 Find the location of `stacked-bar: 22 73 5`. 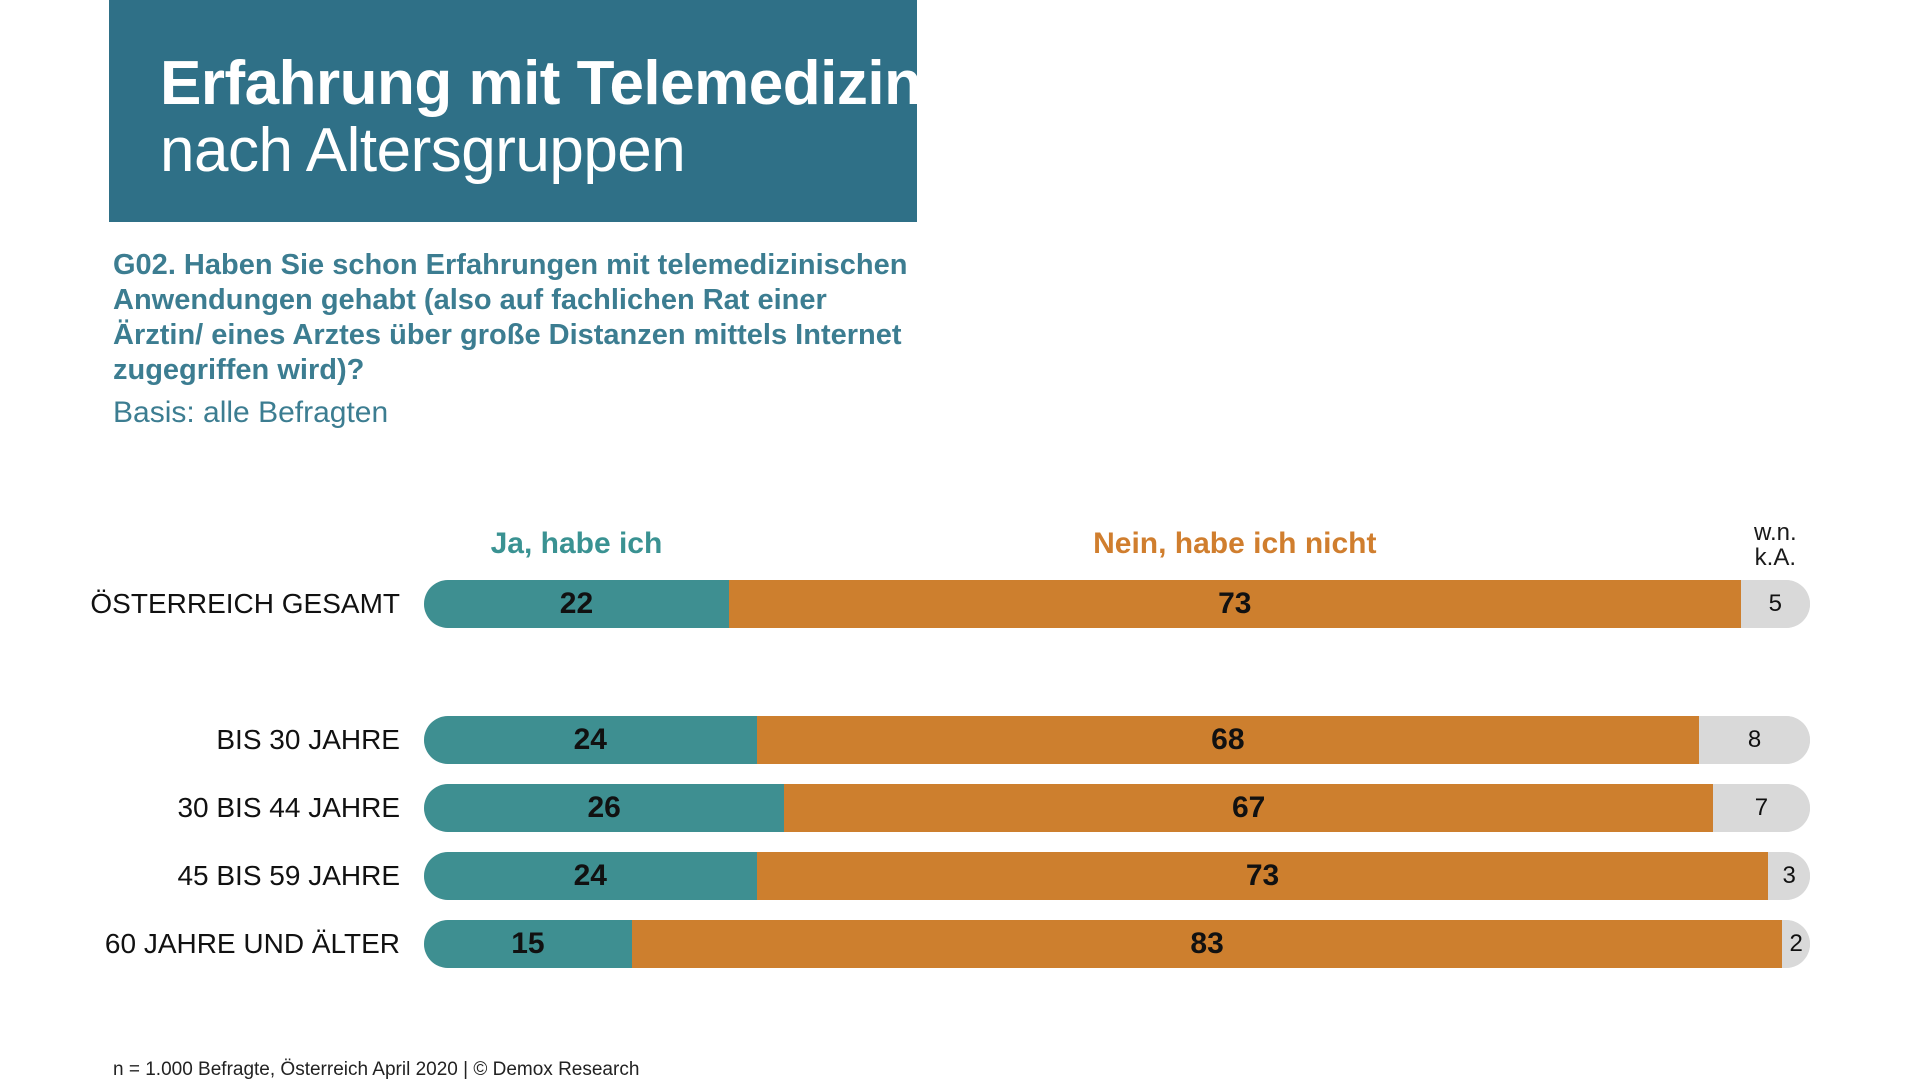

stacked-bar: 22 73 5 is located at coordinates (1117, 604).